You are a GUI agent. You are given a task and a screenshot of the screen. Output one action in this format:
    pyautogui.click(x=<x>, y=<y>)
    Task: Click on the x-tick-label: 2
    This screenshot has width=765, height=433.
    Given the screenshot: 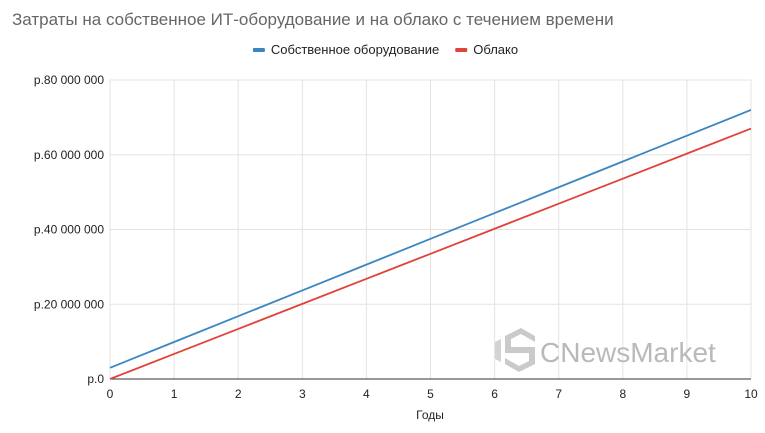 What is the action you would take?
    pyautogui.click(x=238, y=394)
    